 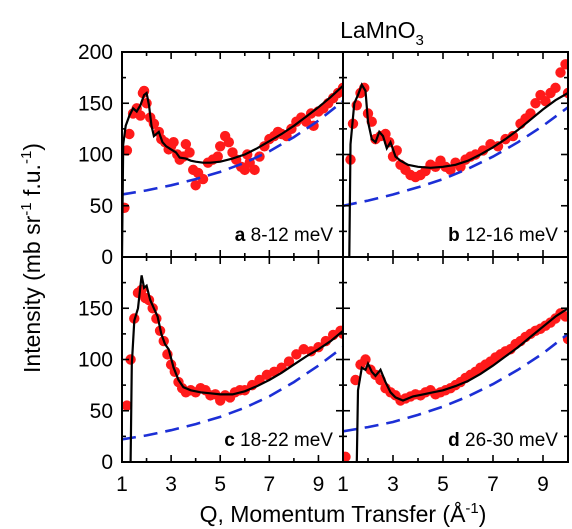 I want to click on plot-area-a, so click(x=232, y=169).